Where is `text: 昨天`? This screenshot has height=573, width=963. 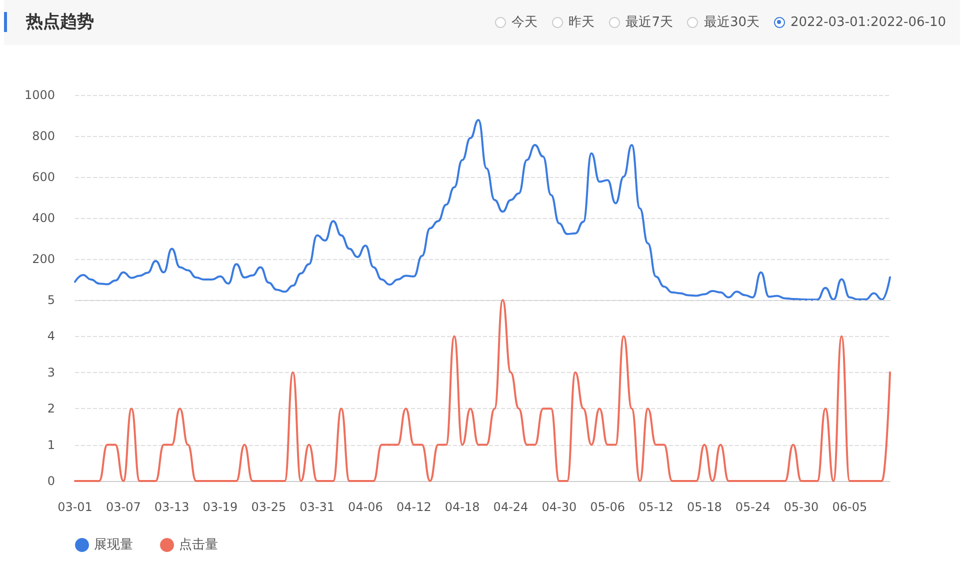 text: 昨天 is located at coordinates (581, 22).